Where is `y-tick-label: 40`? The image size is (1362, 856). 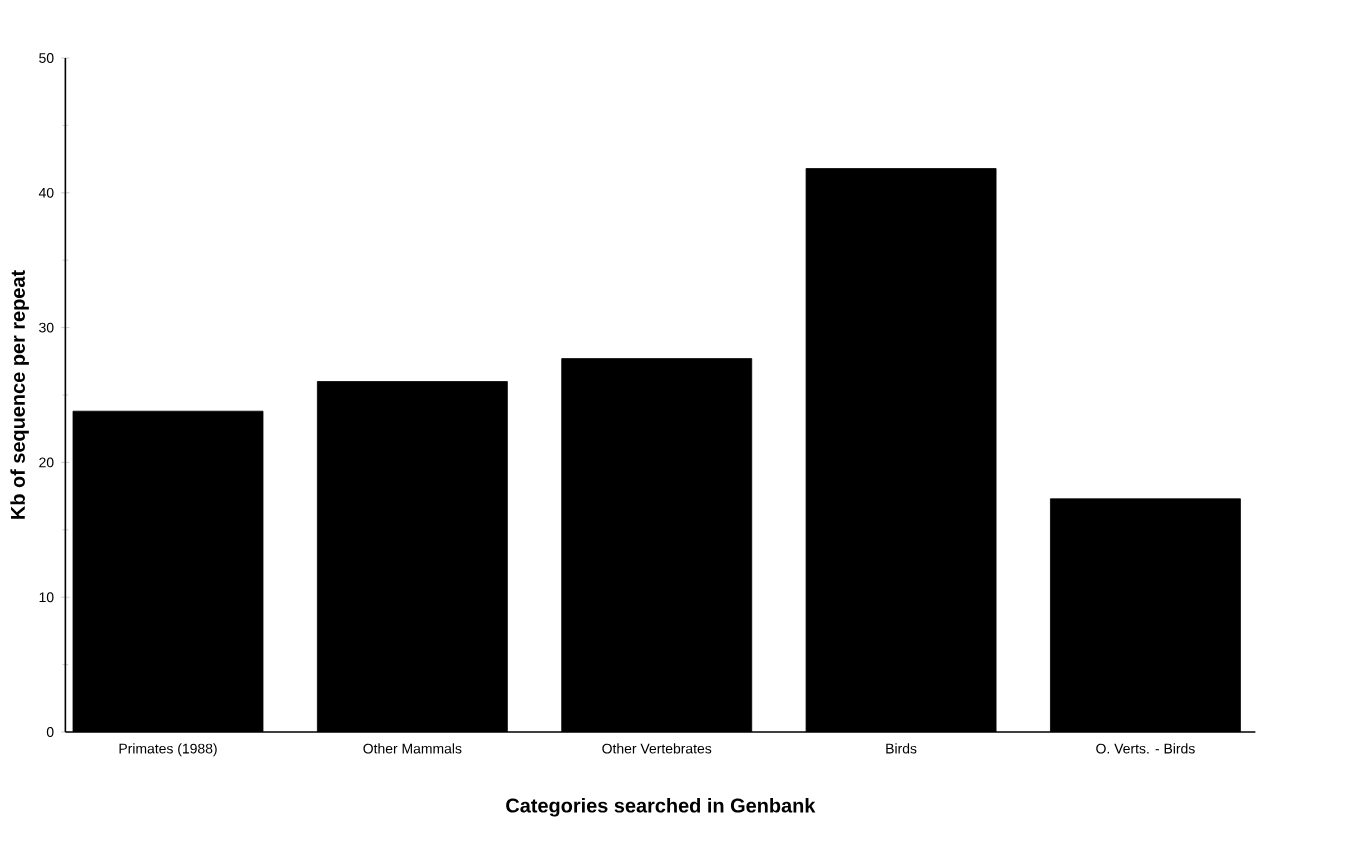 y-tick-label: 40 is located at coordinates (46, 192).